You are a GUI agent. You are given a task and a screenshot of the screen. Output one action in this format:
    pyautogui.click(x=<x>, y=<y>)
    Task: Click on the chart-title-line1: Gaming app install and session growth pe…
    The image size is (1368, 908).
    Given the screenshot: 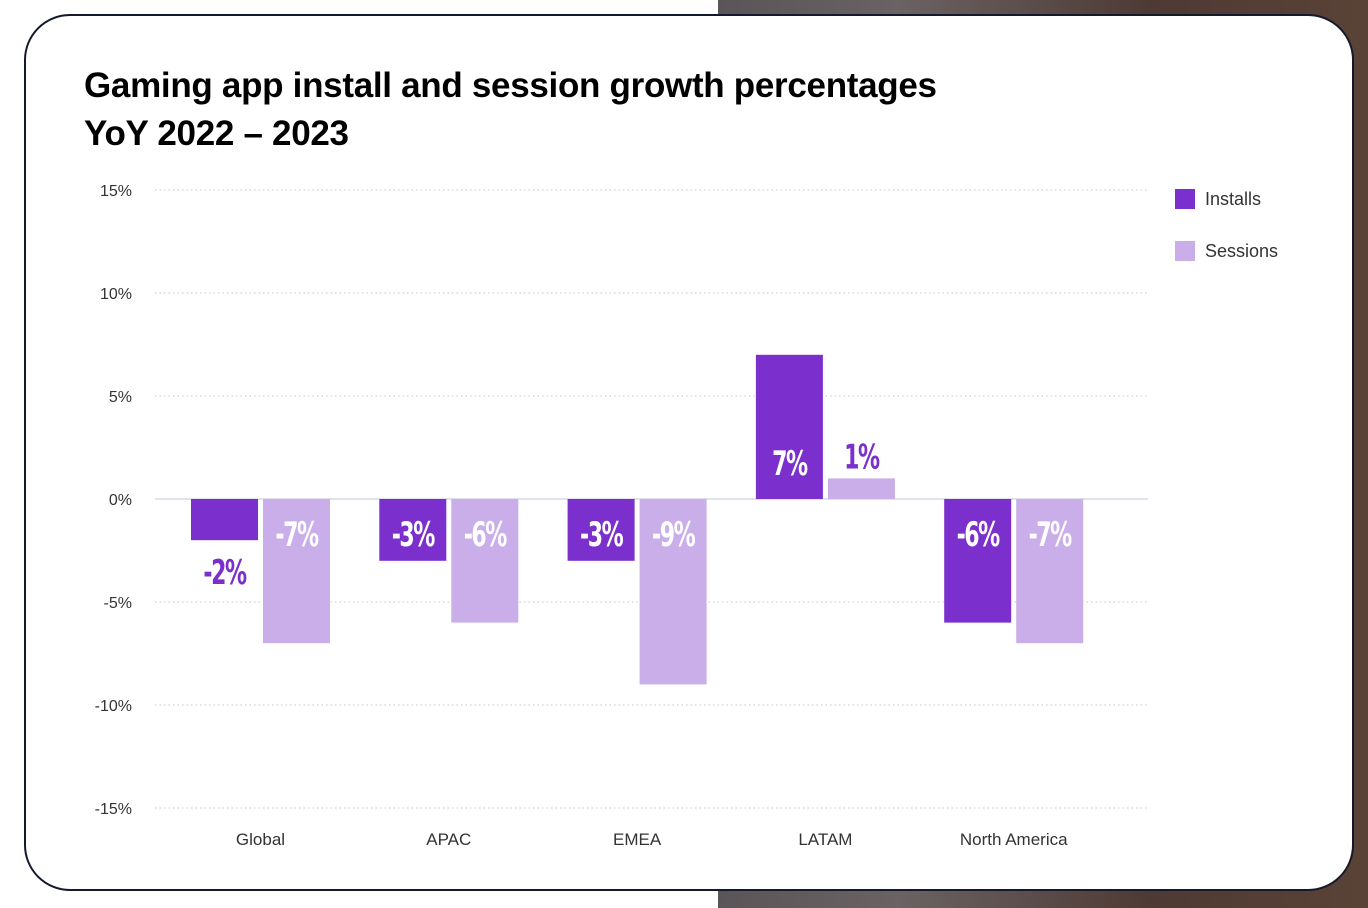 What is the action you would take?
    pyautogui.click(x=510, y=85)
    